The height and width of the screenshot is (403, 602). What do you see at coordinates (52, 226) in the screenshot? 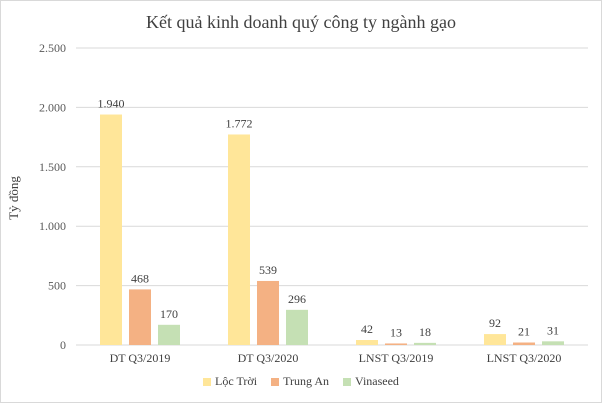
I see `y-tick-label: 1.000` at bounding box center [52, 226].